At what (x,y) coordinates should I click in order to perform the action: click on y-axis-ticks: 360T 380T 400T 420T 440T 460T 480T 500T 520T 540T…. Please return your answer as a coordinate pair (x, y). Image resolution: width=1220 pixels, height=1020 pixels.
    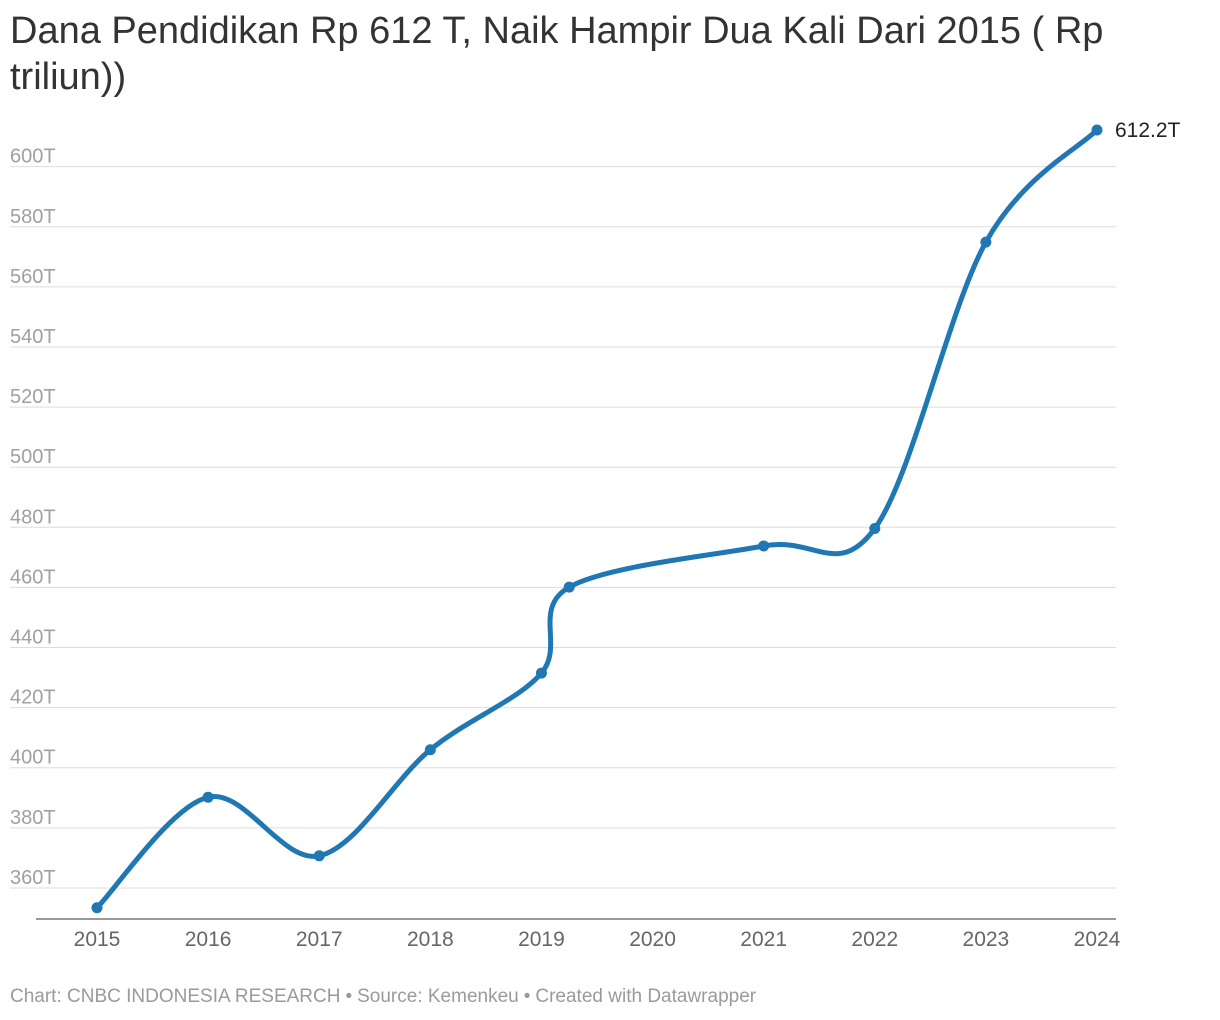
    Looking at the image, I should click on (33, 517).